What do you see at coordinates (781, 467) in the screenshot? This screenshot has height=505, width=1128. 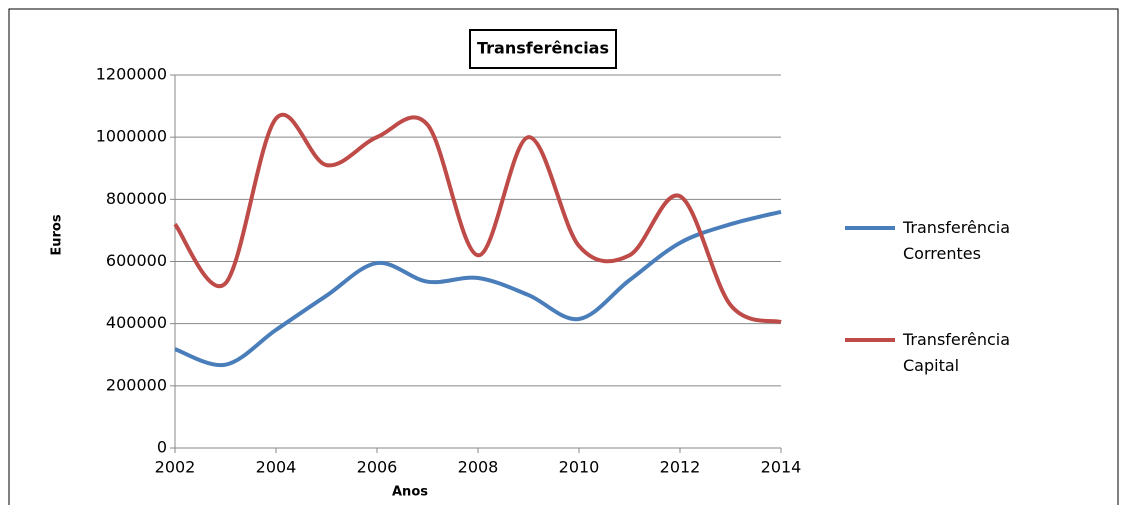 I see `x-tick-label: 2014` at bounding box center [781, 467].